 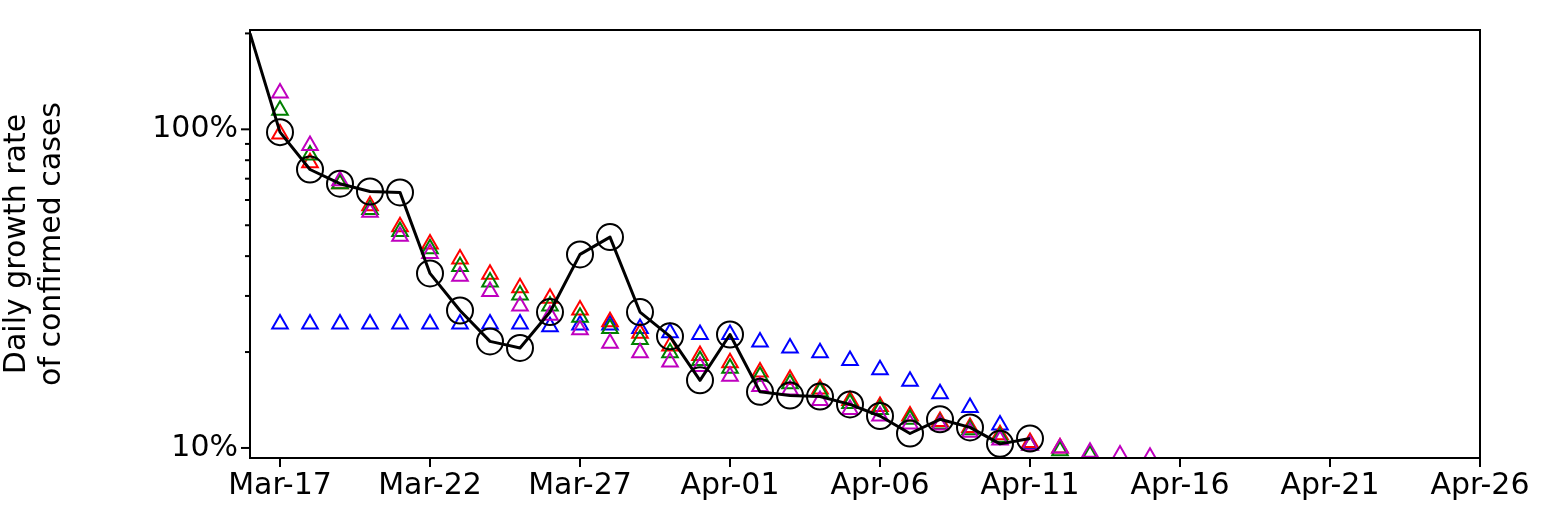 I want to click on y-tick-label: 100%, so click(x=195, y=127).